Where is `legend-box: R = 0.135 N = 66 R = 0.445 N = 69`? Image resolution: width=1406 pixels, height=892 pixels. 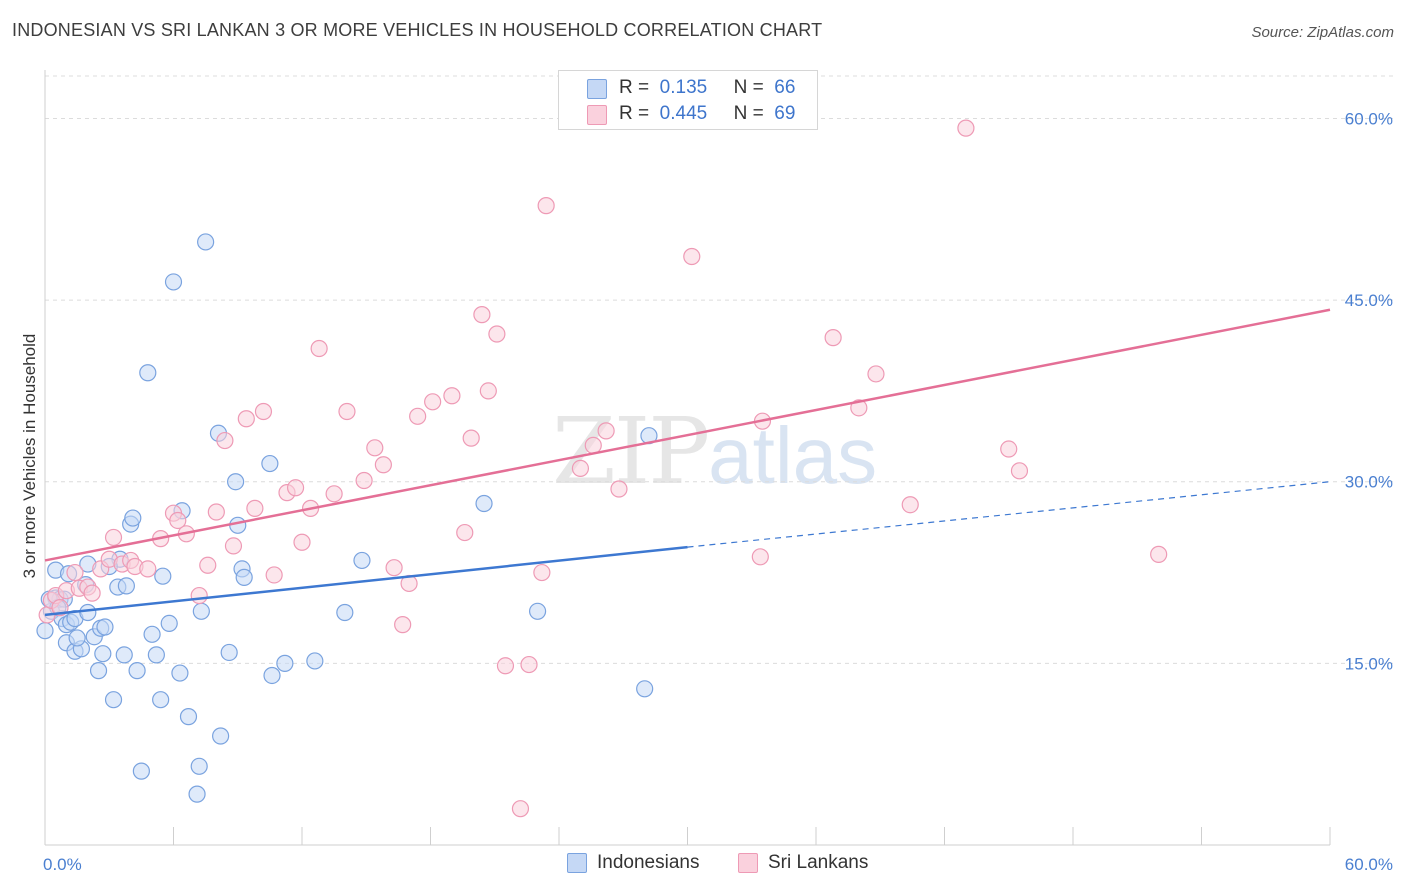 legend-box: R = 0.135 N = 66 R = 0.445 N = 69 is located at coordinates (688, 100).